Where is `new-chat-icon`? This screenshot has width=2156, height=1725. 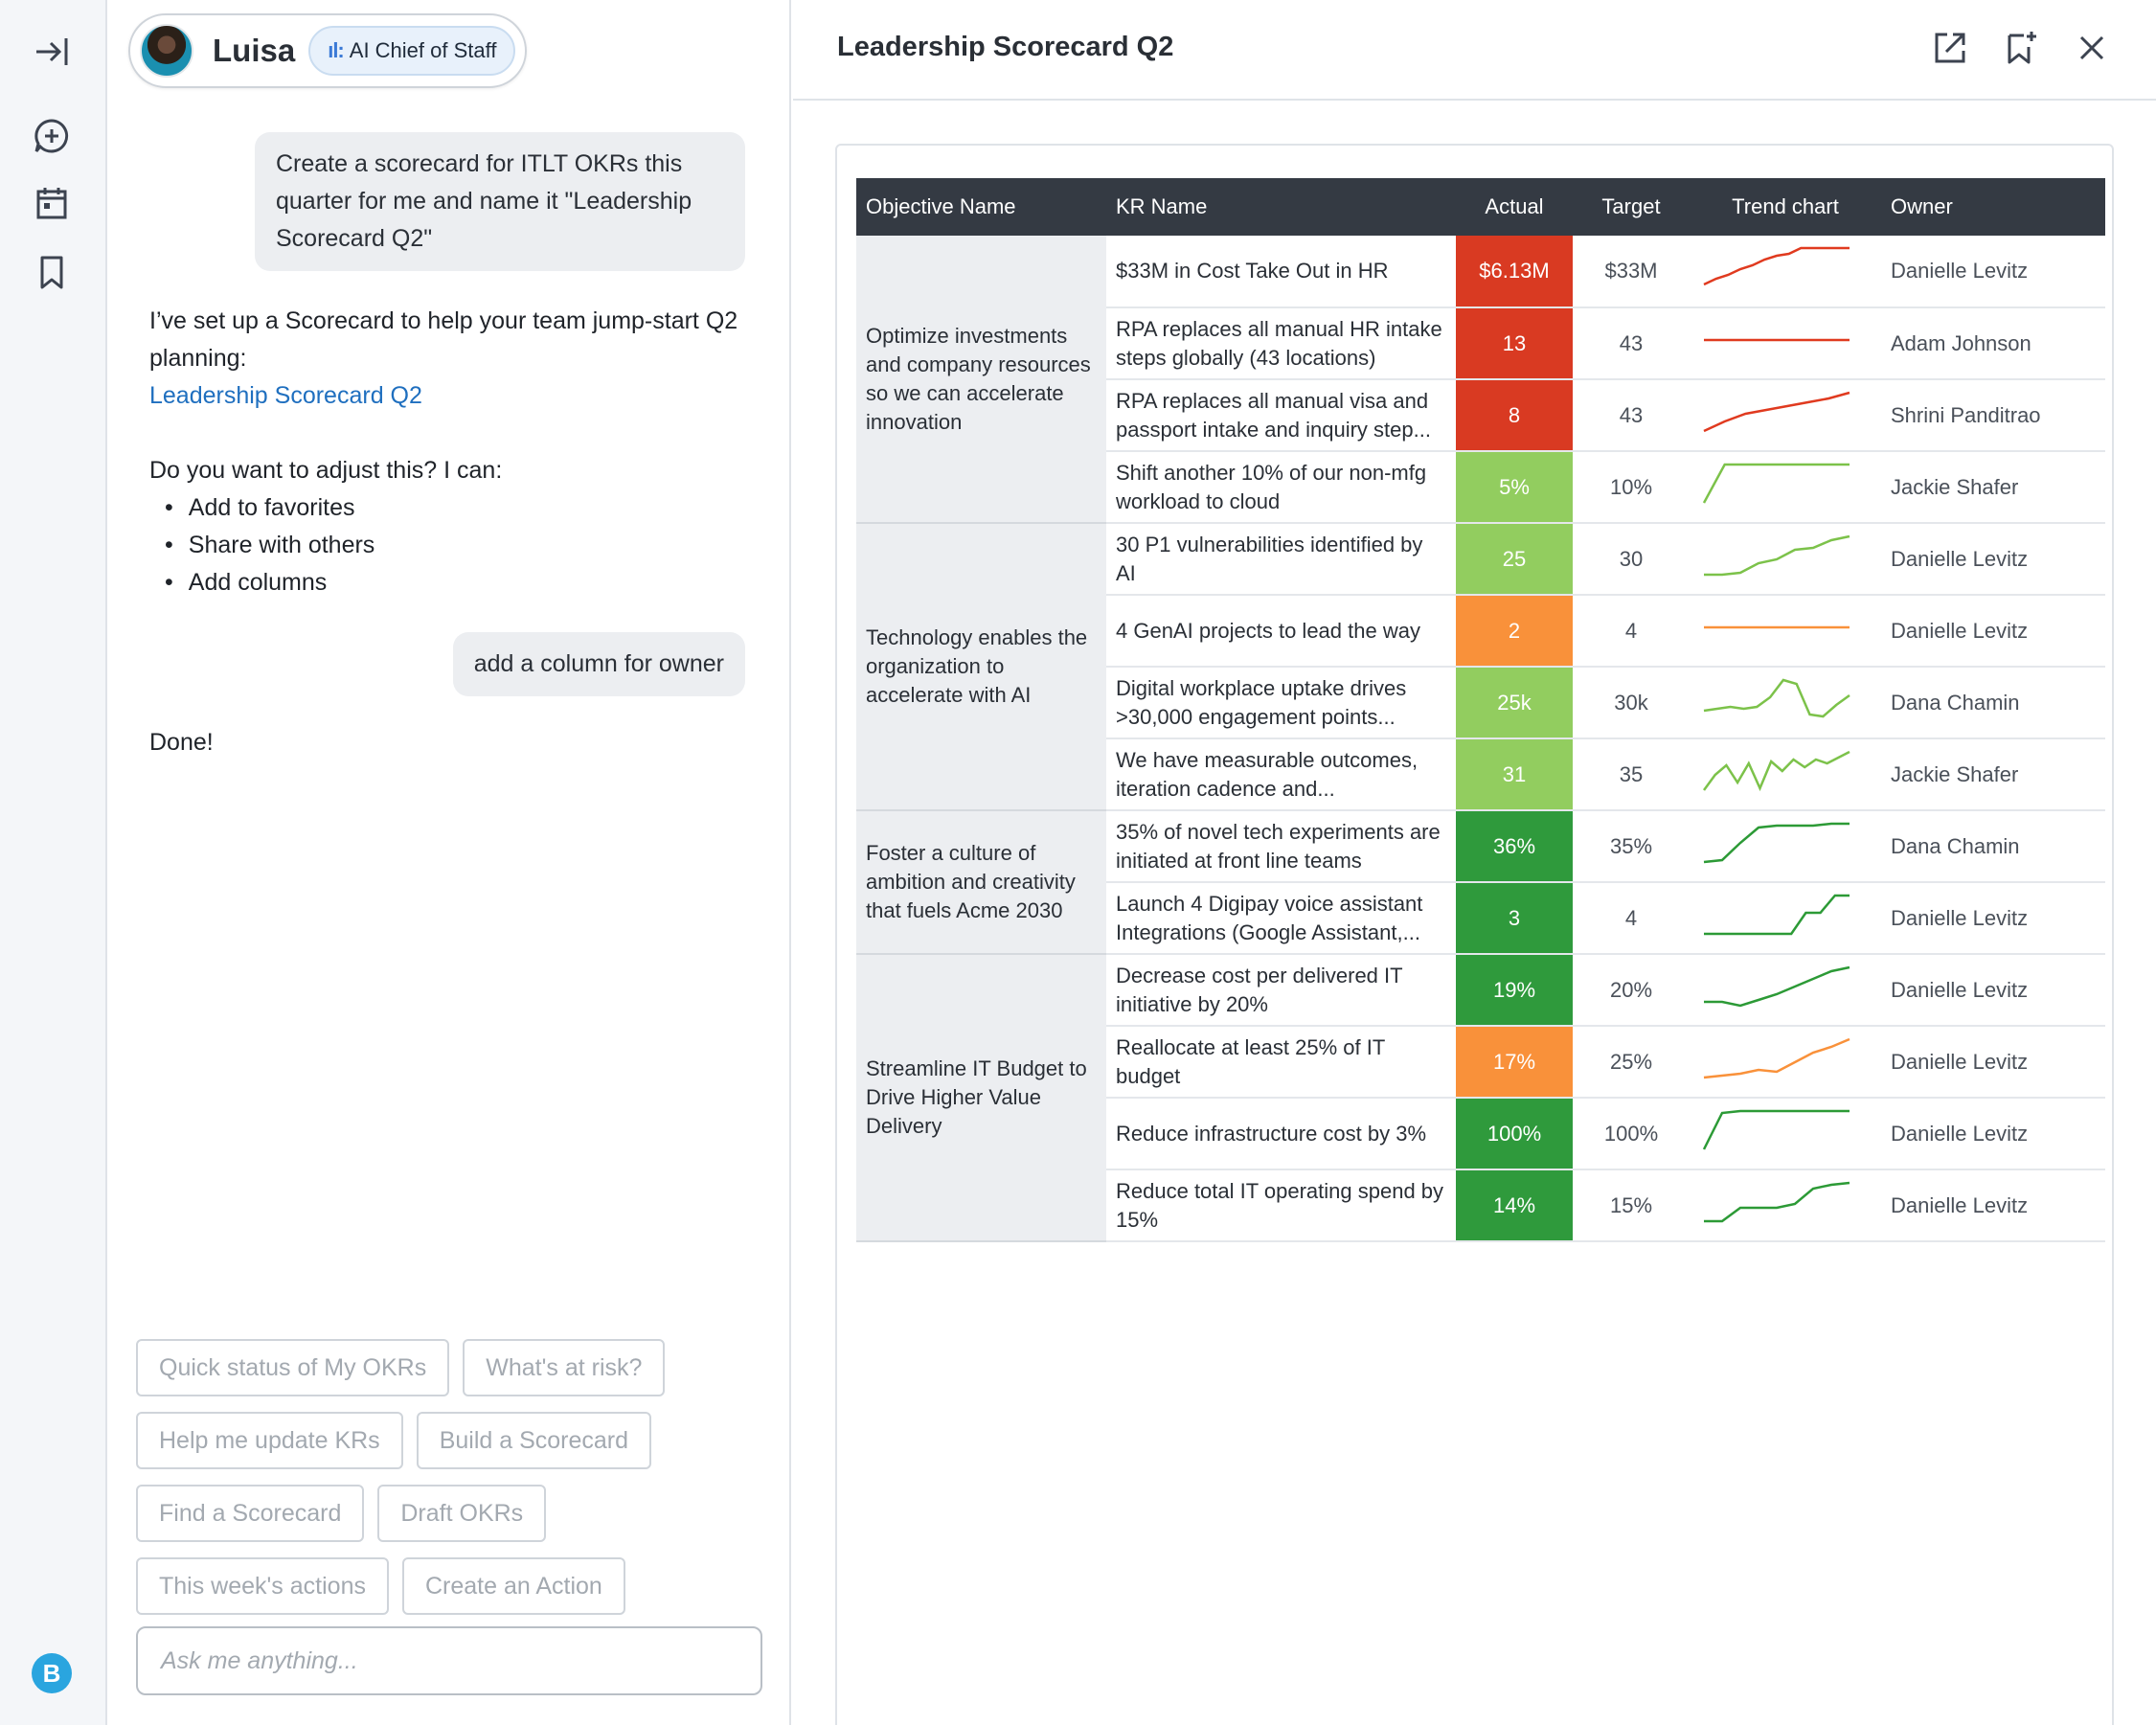
new-chat-icon is located at coordinates (52, 136).